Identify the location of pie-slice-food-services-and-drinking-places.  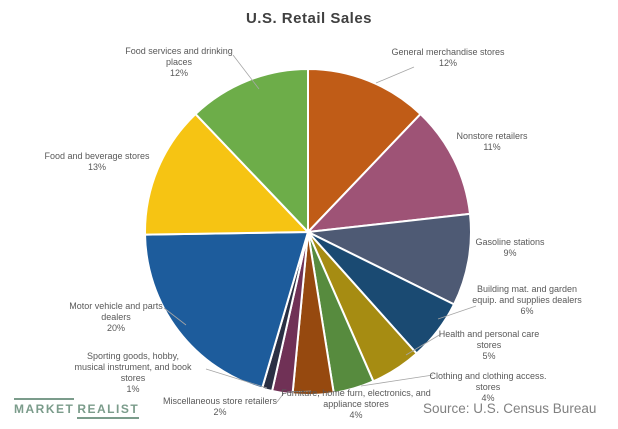
(251, 150).